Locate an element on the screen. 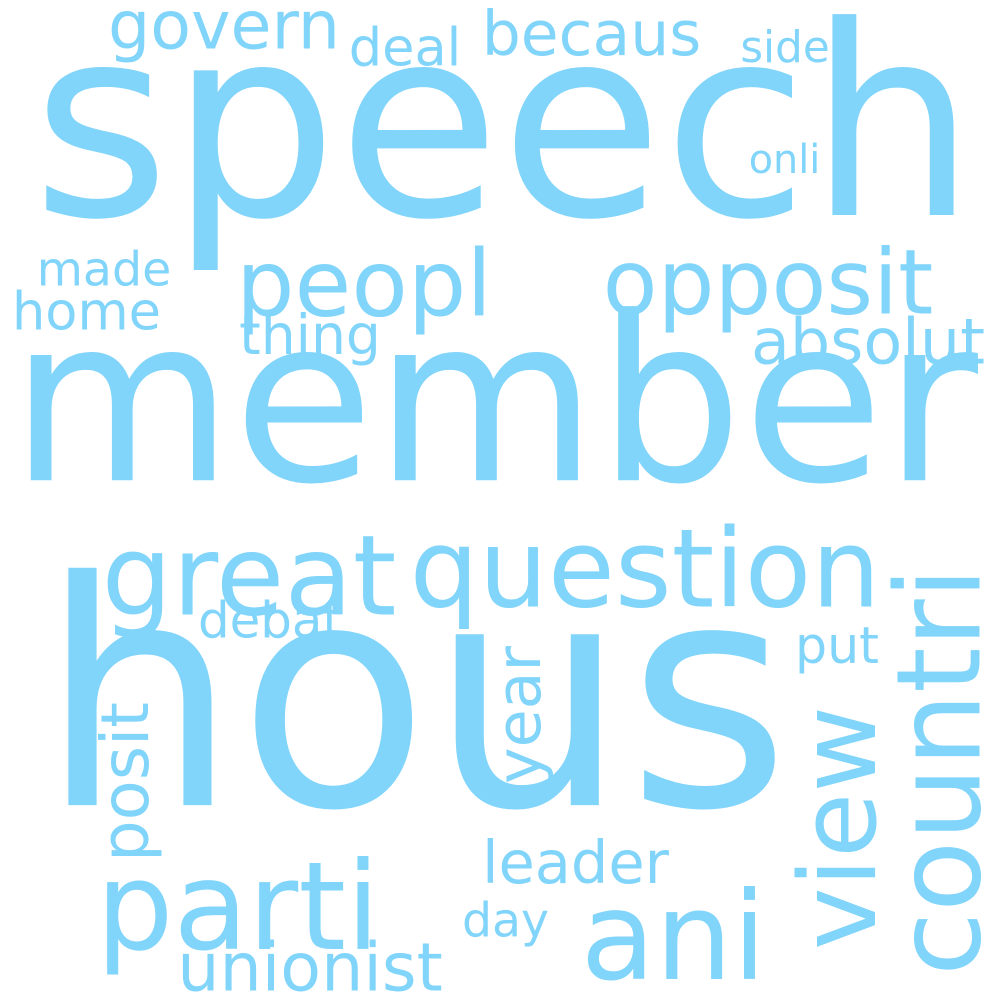 Image resolution: width=1000 pixels, height=1000 pixels. word-great: great is located at coordinates (249, 576).